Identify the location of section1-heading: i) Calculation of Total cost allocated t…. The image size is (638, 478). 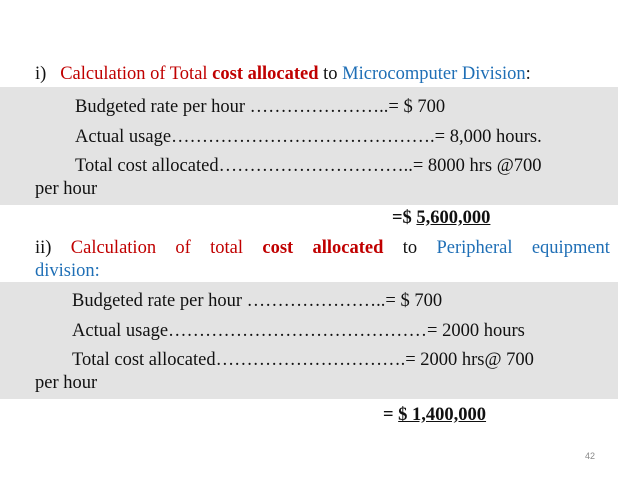
(283, 74).